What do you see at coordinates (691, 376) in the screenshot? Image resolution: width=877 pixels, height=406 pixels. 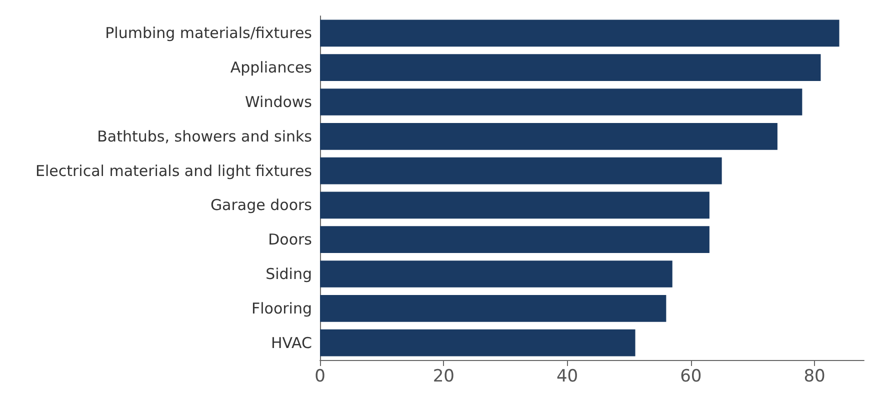 I see `x-tick-label: 60` at bounding box center [691, 376].